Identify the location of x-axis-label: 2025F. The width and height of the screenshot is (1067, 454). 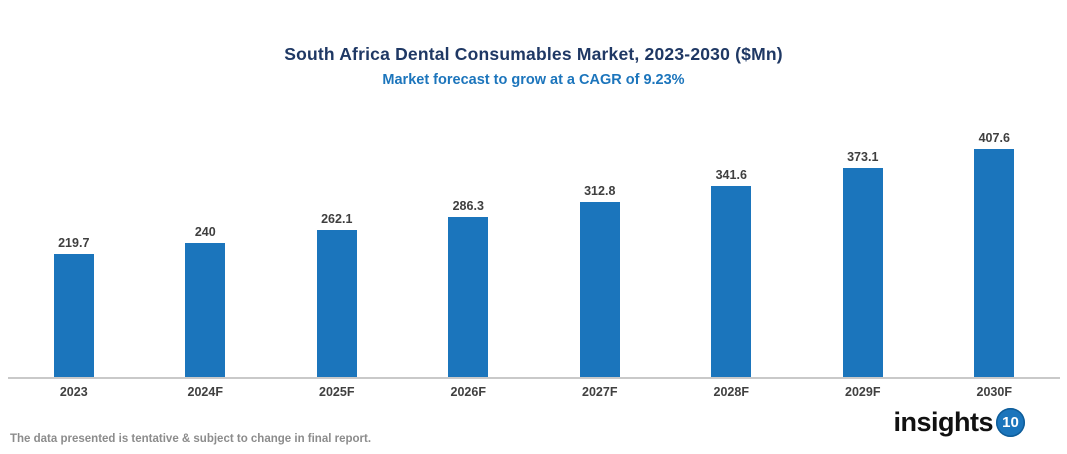
(337, 392).